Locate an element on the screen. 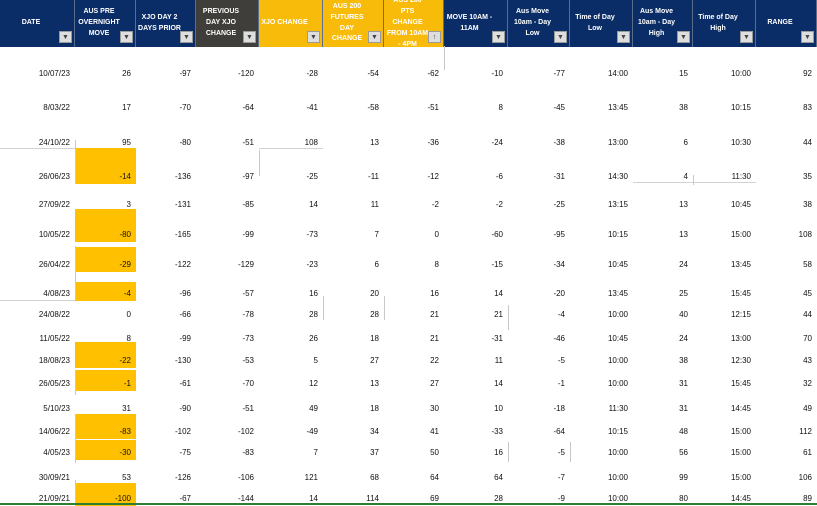 The height and width of the screenshot is (506, 817). cell-xjo_change: -41 is located at coordinates (312, 107).